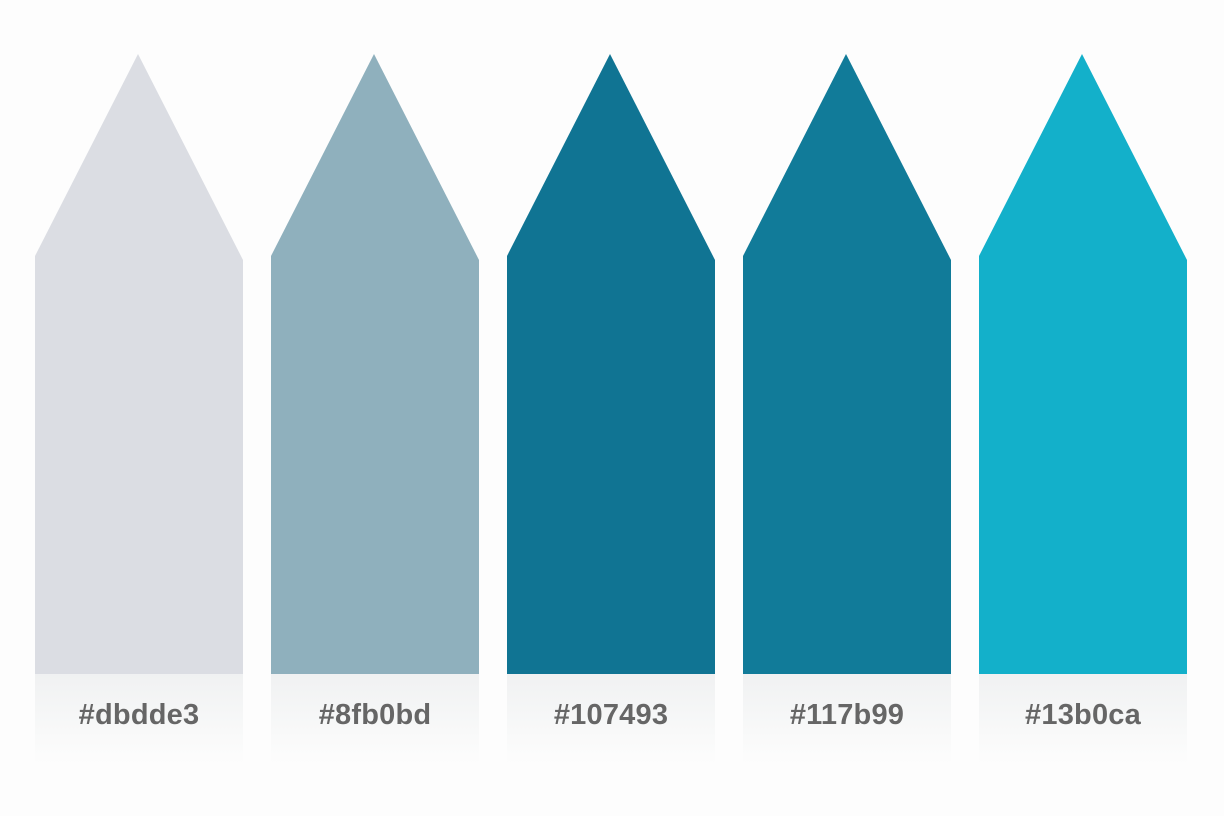 This screenshot has height=816, width=1224. I want to click on swatch-5-shape, so click(1083, 364).